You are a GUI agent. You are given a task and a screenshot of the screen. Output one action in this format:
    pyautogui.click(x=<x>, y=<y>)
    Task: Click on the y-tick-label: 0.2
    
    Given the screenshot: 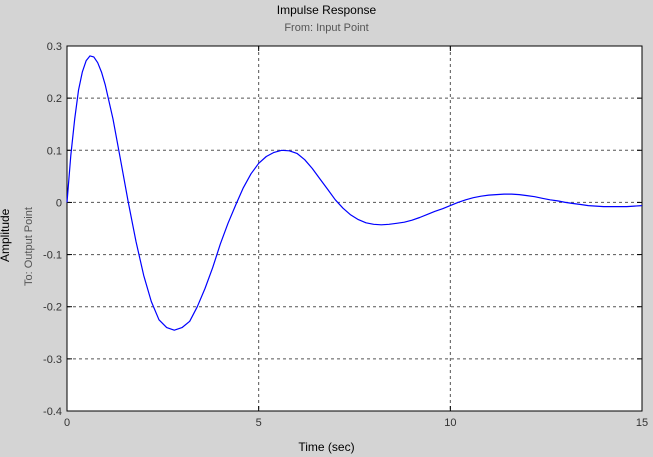 What is the action you would take?
    pyautogui.click(x=54, y=99)
    